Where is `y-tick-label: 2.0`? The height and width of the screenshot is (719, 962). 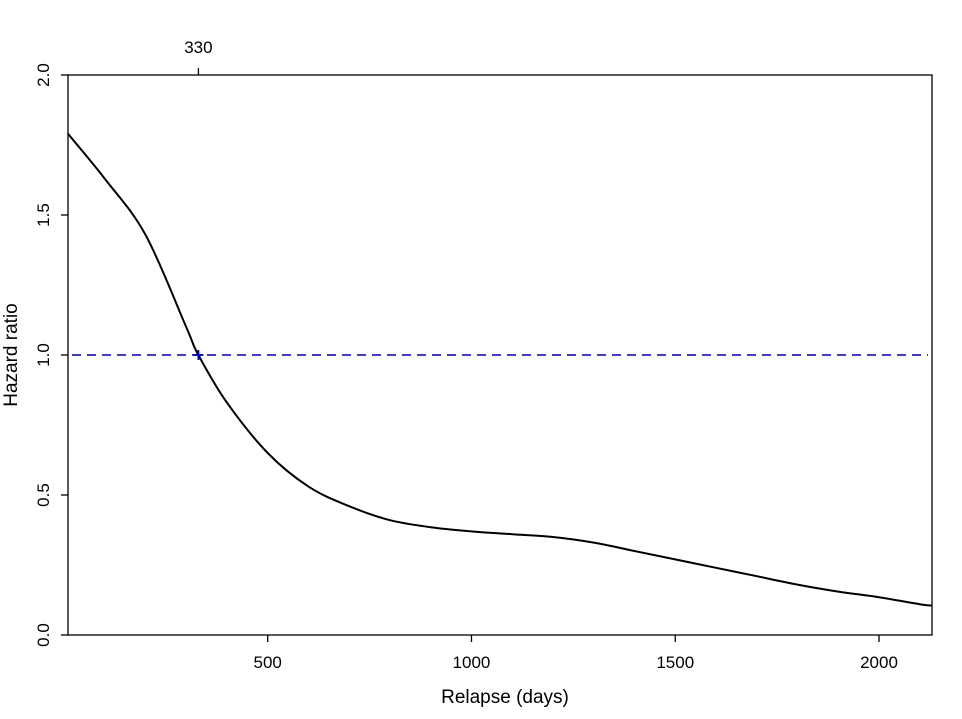 y-tick-label: 2.0 is located at coordinates (43, 75).